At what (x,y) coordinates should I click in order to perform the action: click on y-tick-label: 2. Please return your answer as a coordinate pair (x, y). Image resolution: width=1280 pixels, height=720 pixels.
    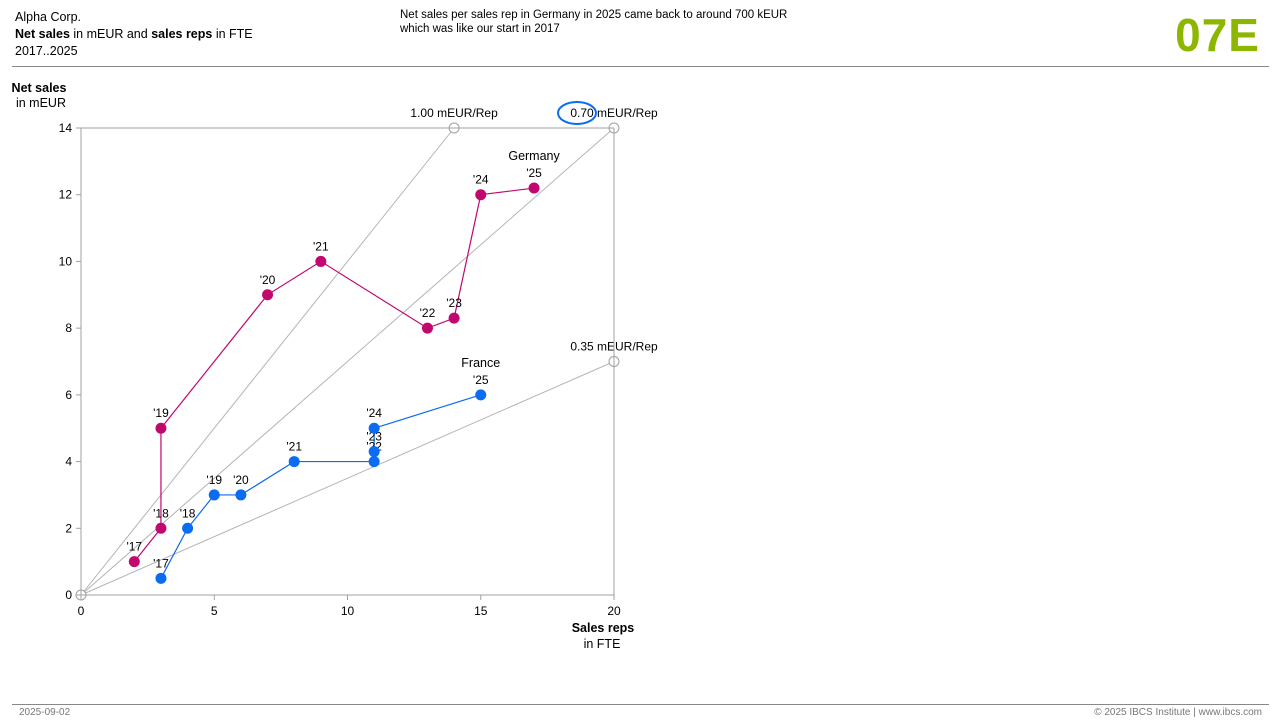
    Looking at the image, I should click on (68, 528).